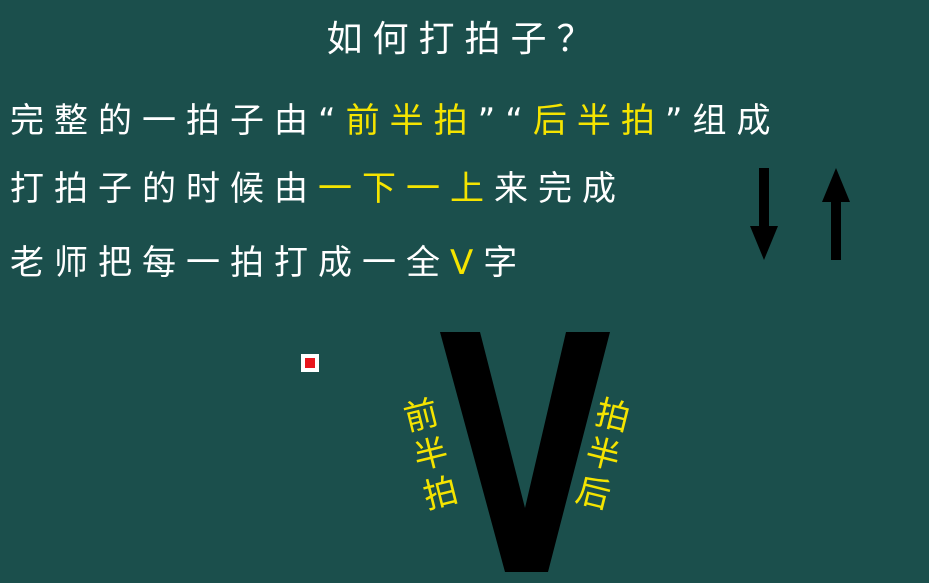 This screenshot has width=929, height=583. I want to click on arrow-up-icon, so click(836, 214).